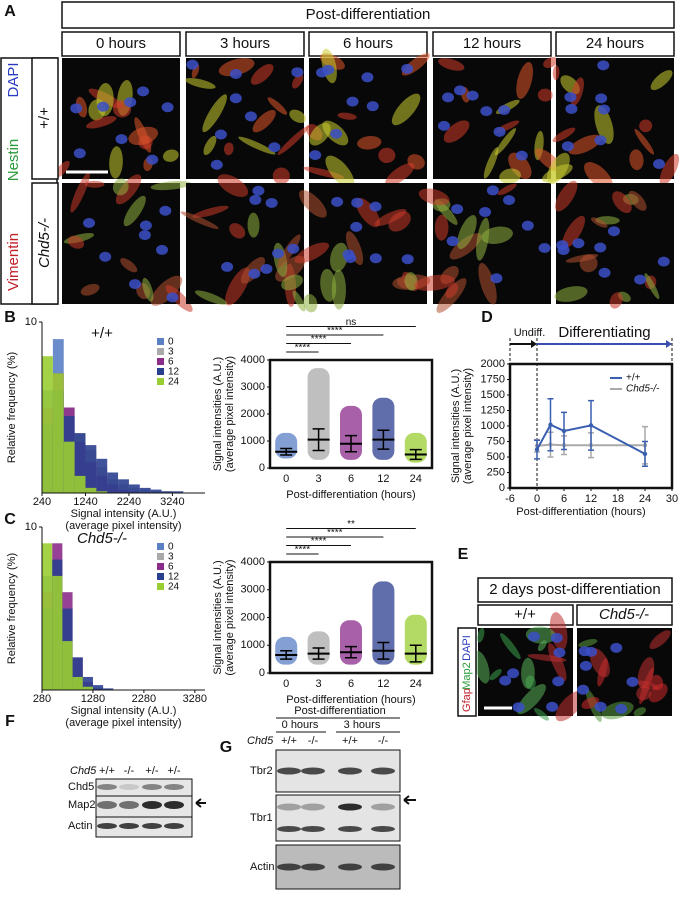  Describe the element at coordinates (467, 676) in the screenshot. I see `stain-label: Map2` at that location.